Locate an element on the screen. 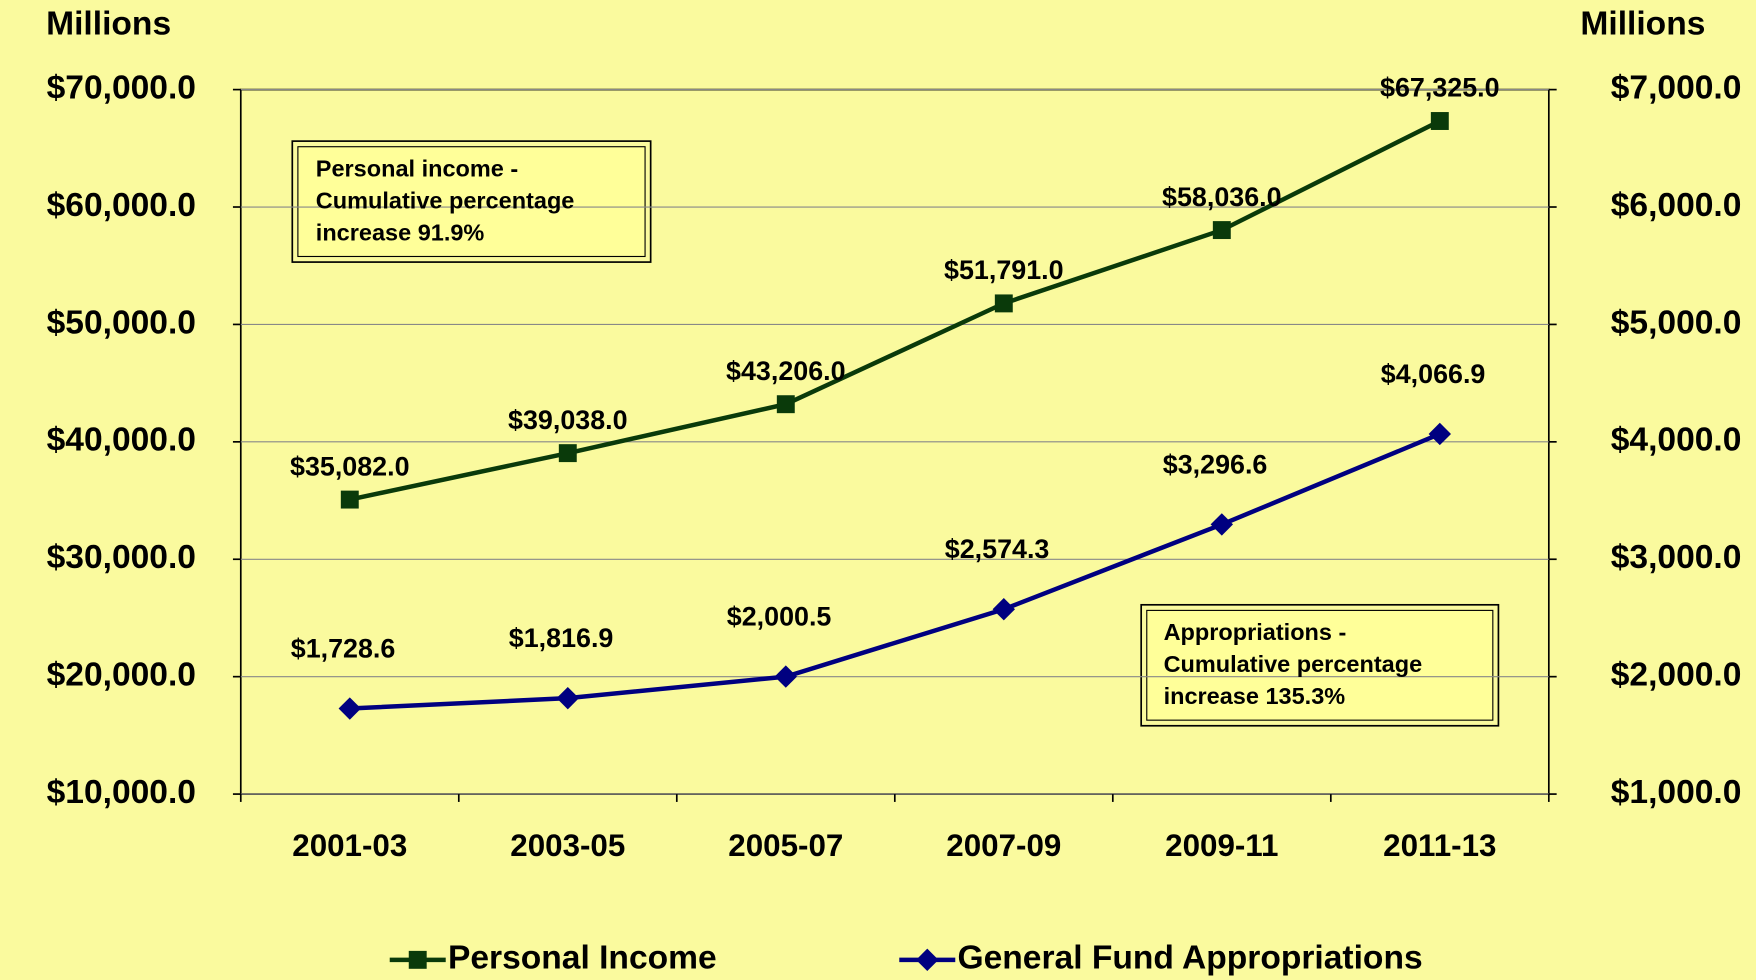 Image resolution: width=1756 pixels, height=980 pixels. legend-label: General Fund Appropriations is located at coordinates (1190, 958).